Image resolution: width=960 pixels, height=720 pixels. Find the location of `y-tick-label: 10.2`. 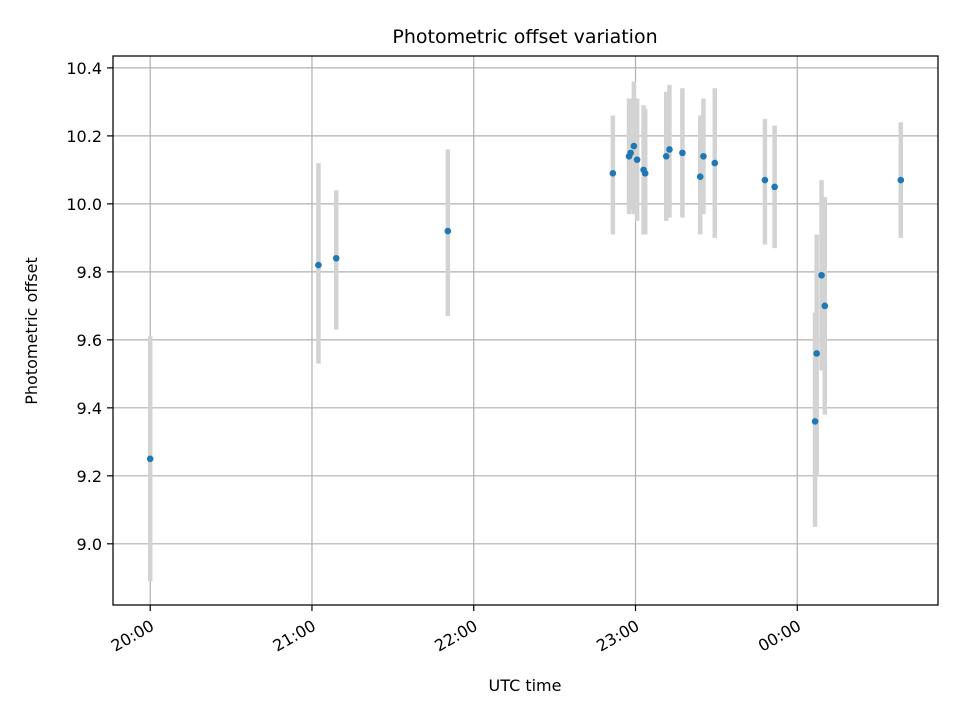

y-tick-label: 10.2 is located at coordinates (84, 136).